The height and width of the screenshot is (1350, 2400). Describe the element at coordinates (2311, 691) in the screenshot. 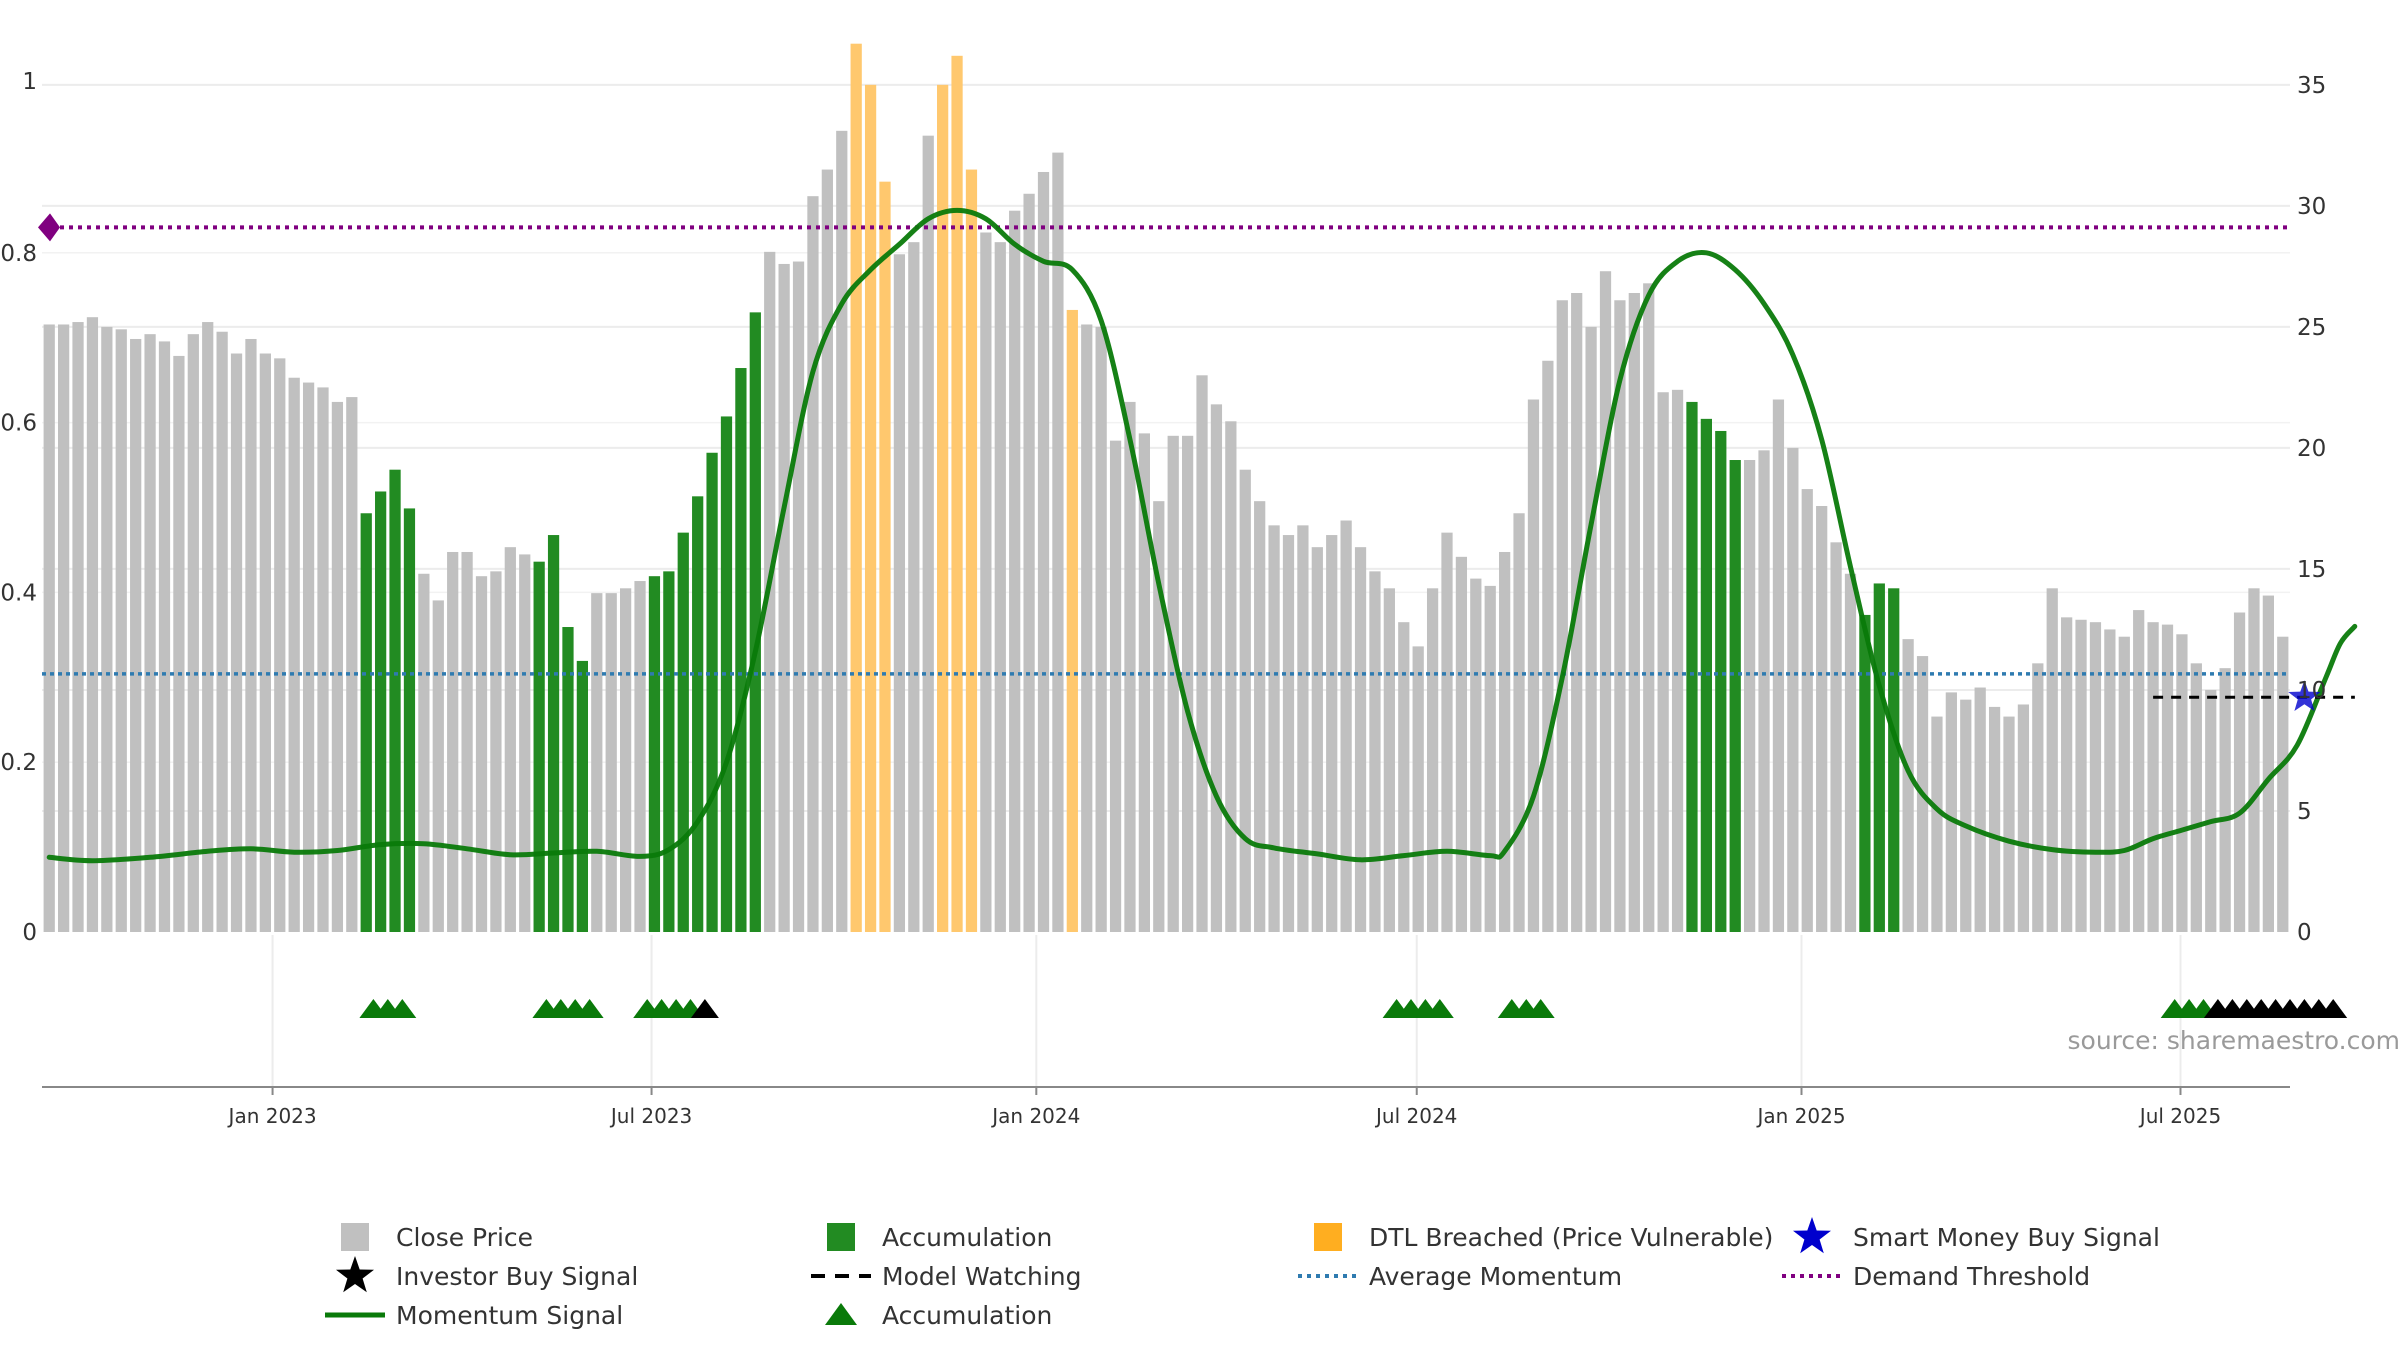

I see `right-axis-tick-label: 10` at that location.